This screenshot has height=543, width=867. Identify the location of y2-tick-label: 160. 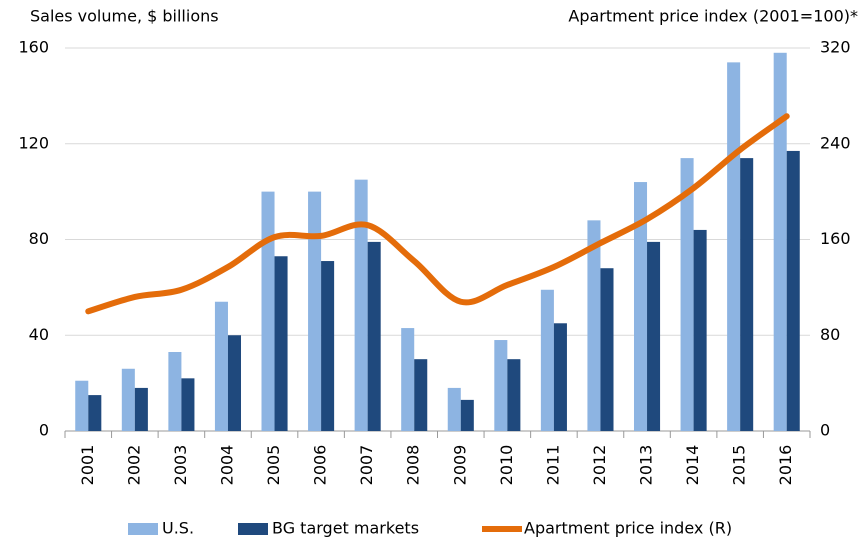
(835, 238).